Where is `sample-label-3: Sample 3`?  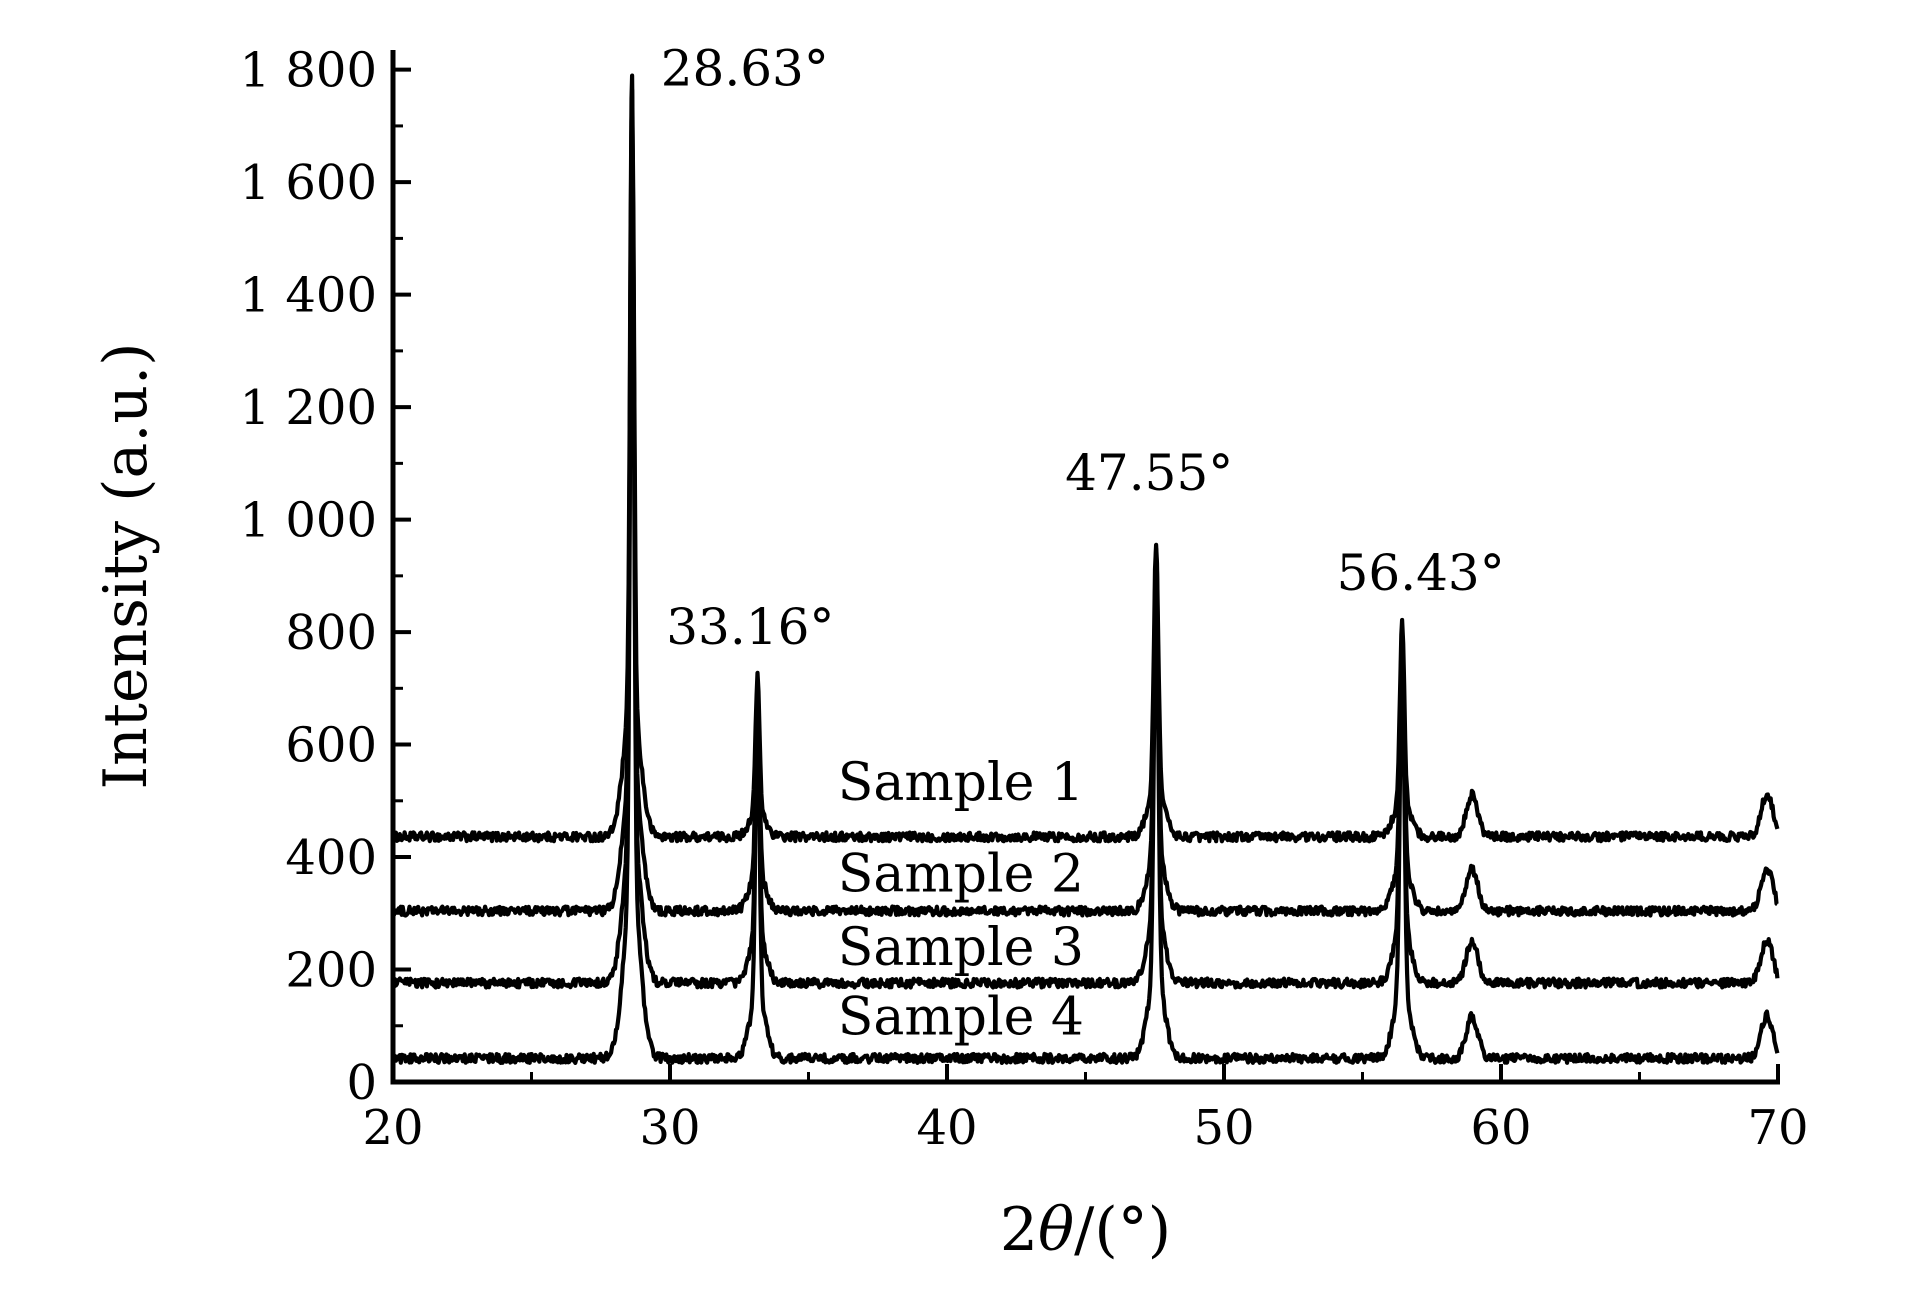
sample-label-3: Sample 3 is located at coordinates (961, 948).